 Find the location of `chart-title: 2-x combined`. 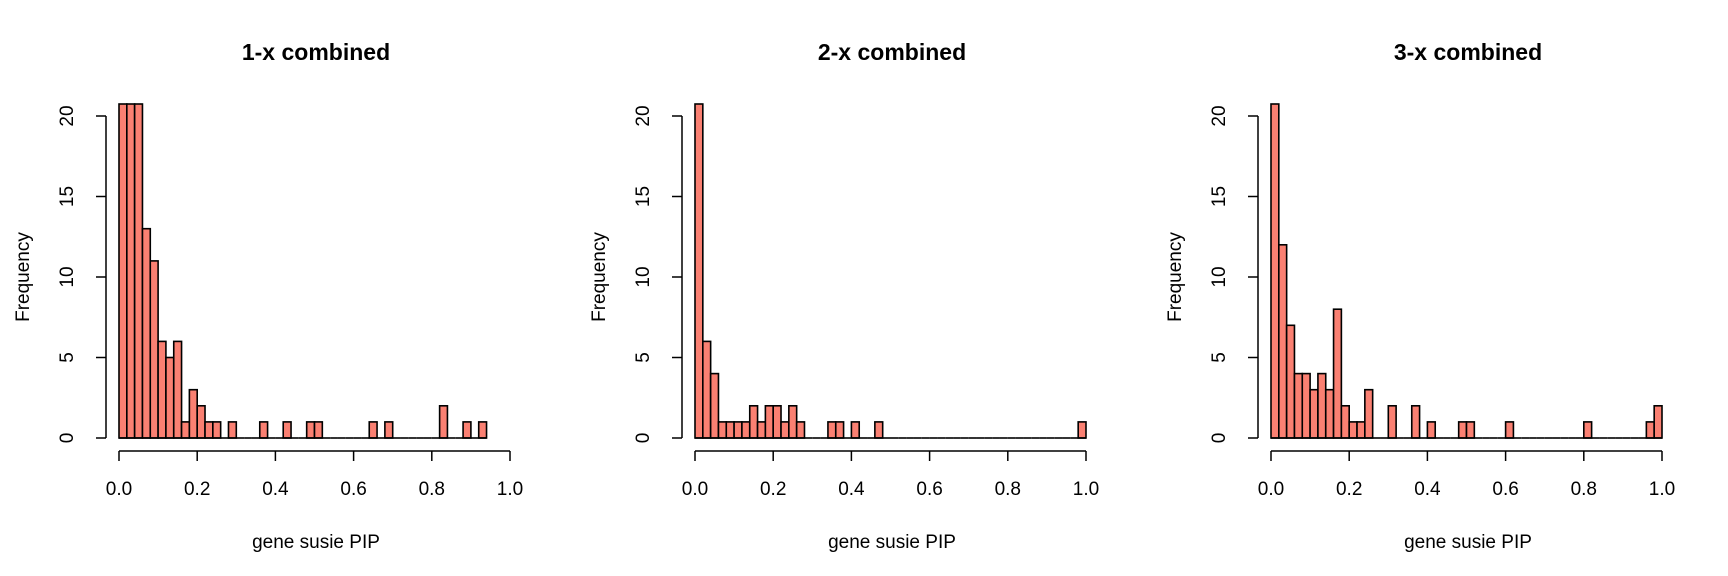

chart-title: 2-x combined is located at coordinates (892, 52).